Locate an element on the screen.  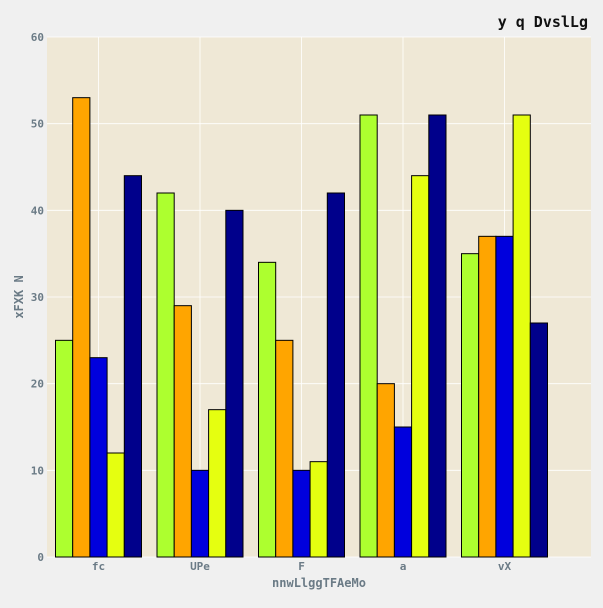
chart-title: y q DvslLg is located at coordinates (543, 22).